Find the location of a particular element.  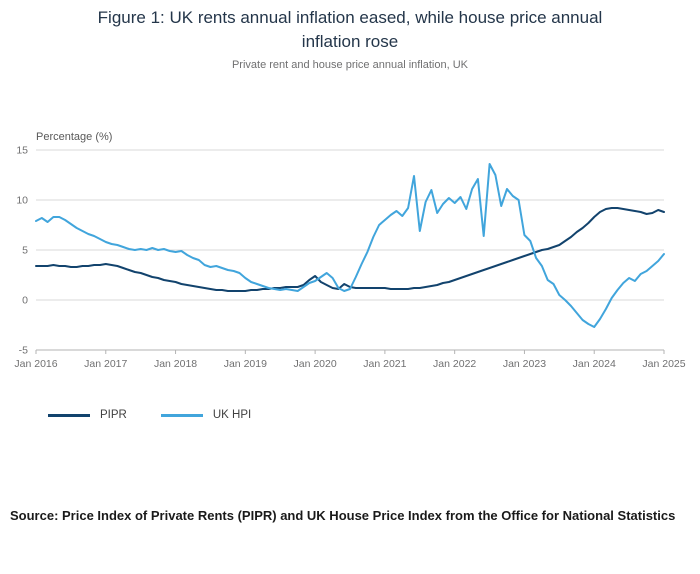

x-tick-label: Jan 2017 is located at coordinates (105, 364).